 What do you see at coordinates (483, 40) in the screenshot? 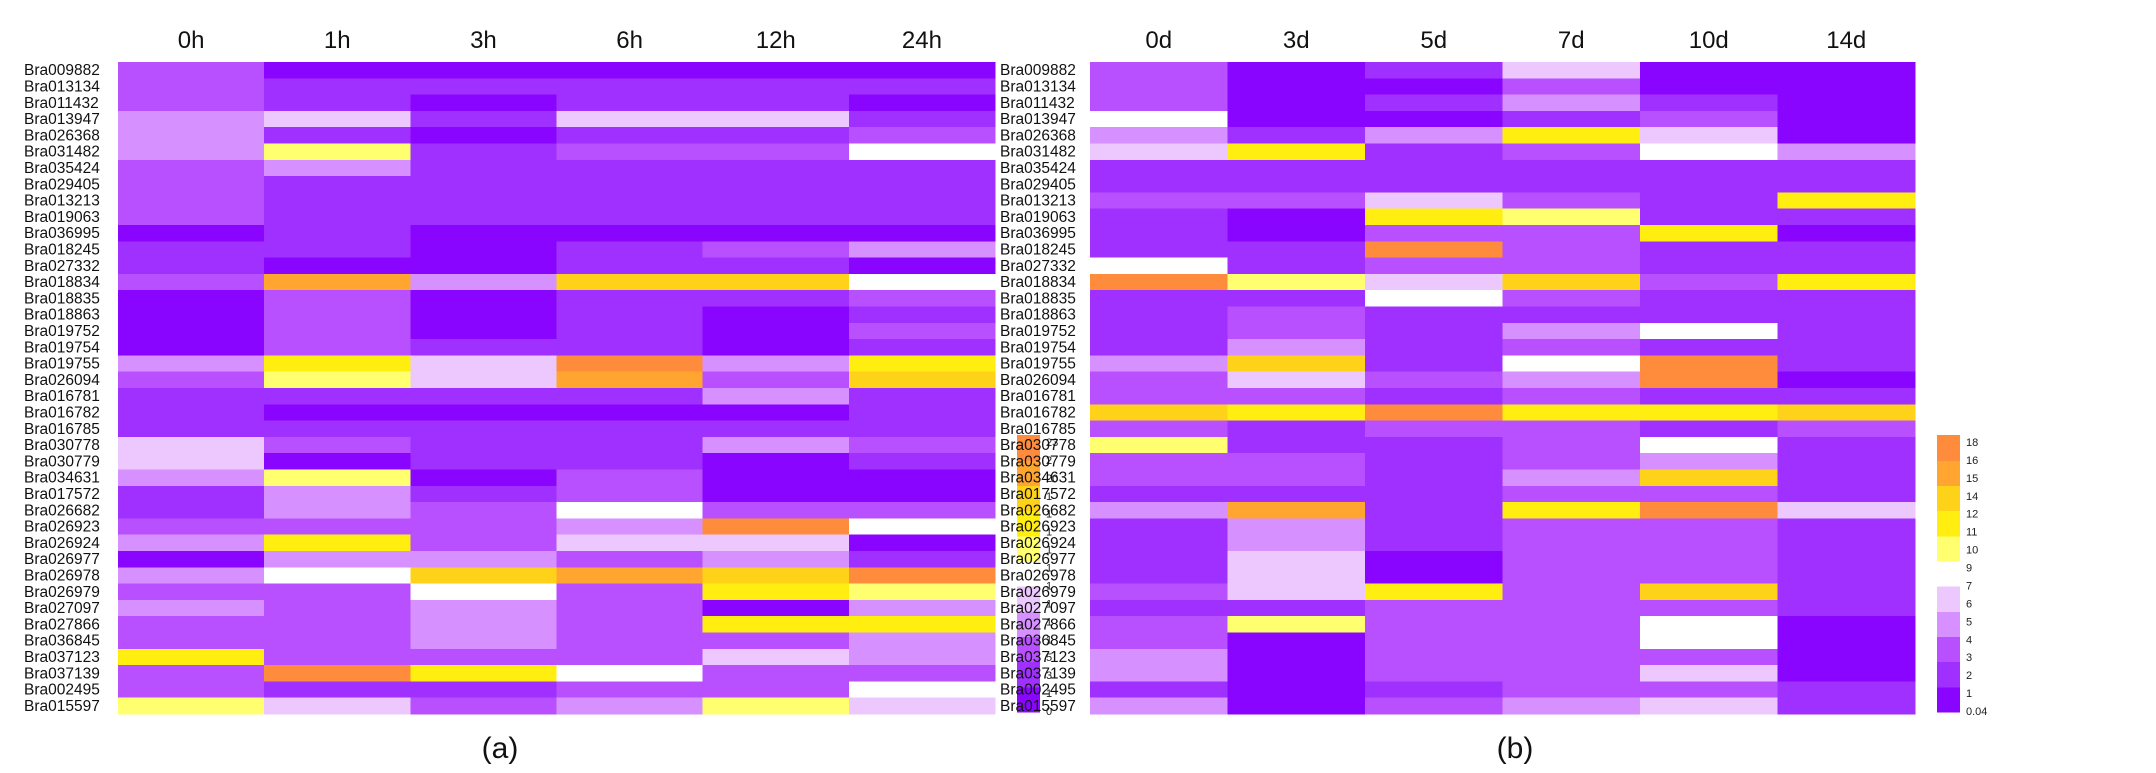
I see `column-label: 3h` at bounding box center [483, 40].